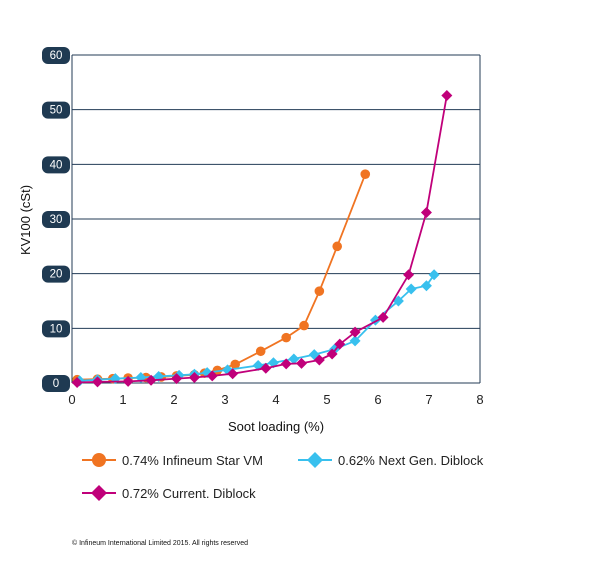  Describe the element at coordinates (99, 460) in the screenshot. I see `legend-marker-circle-icon` at that location.